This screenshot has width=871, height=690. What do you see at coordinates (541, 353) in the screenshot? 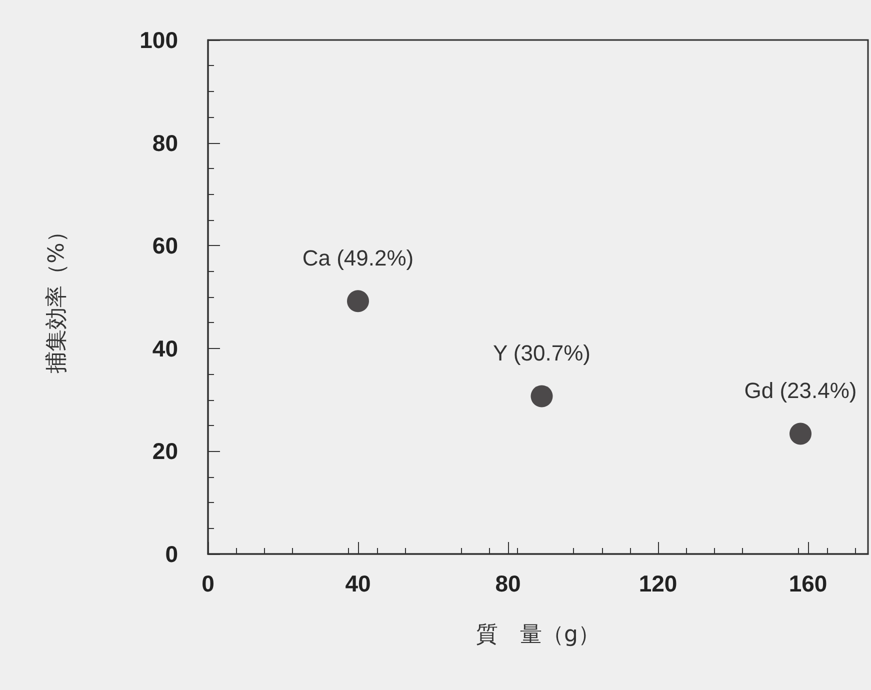
I see `annotation: Y (30.7%)` at bounding box center [541, 353].